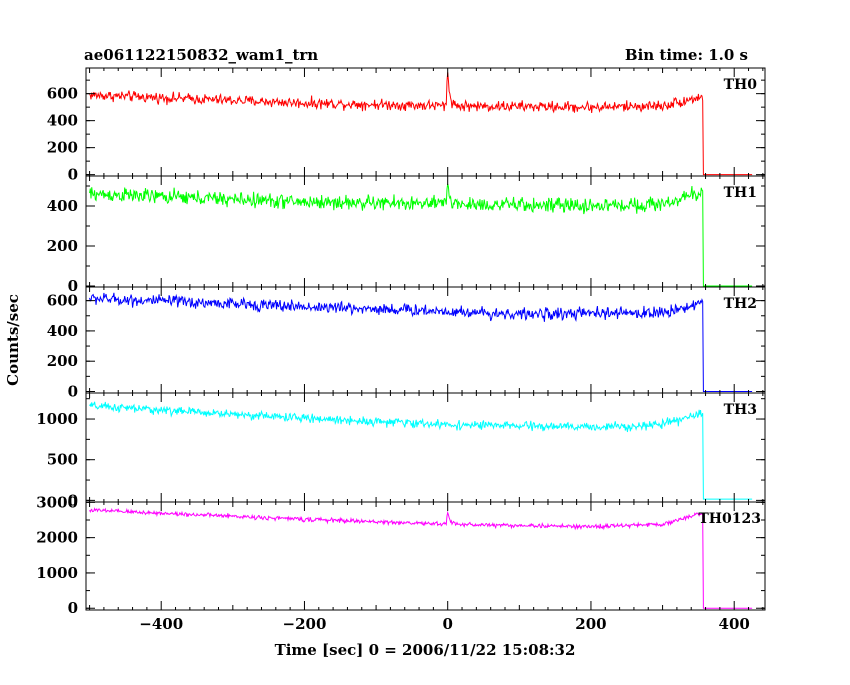 Image resolution: width=850 pixels, height=685 pixels. I want to click on bin-time-label: Bin time: 1.0 s, so click(686, 55).